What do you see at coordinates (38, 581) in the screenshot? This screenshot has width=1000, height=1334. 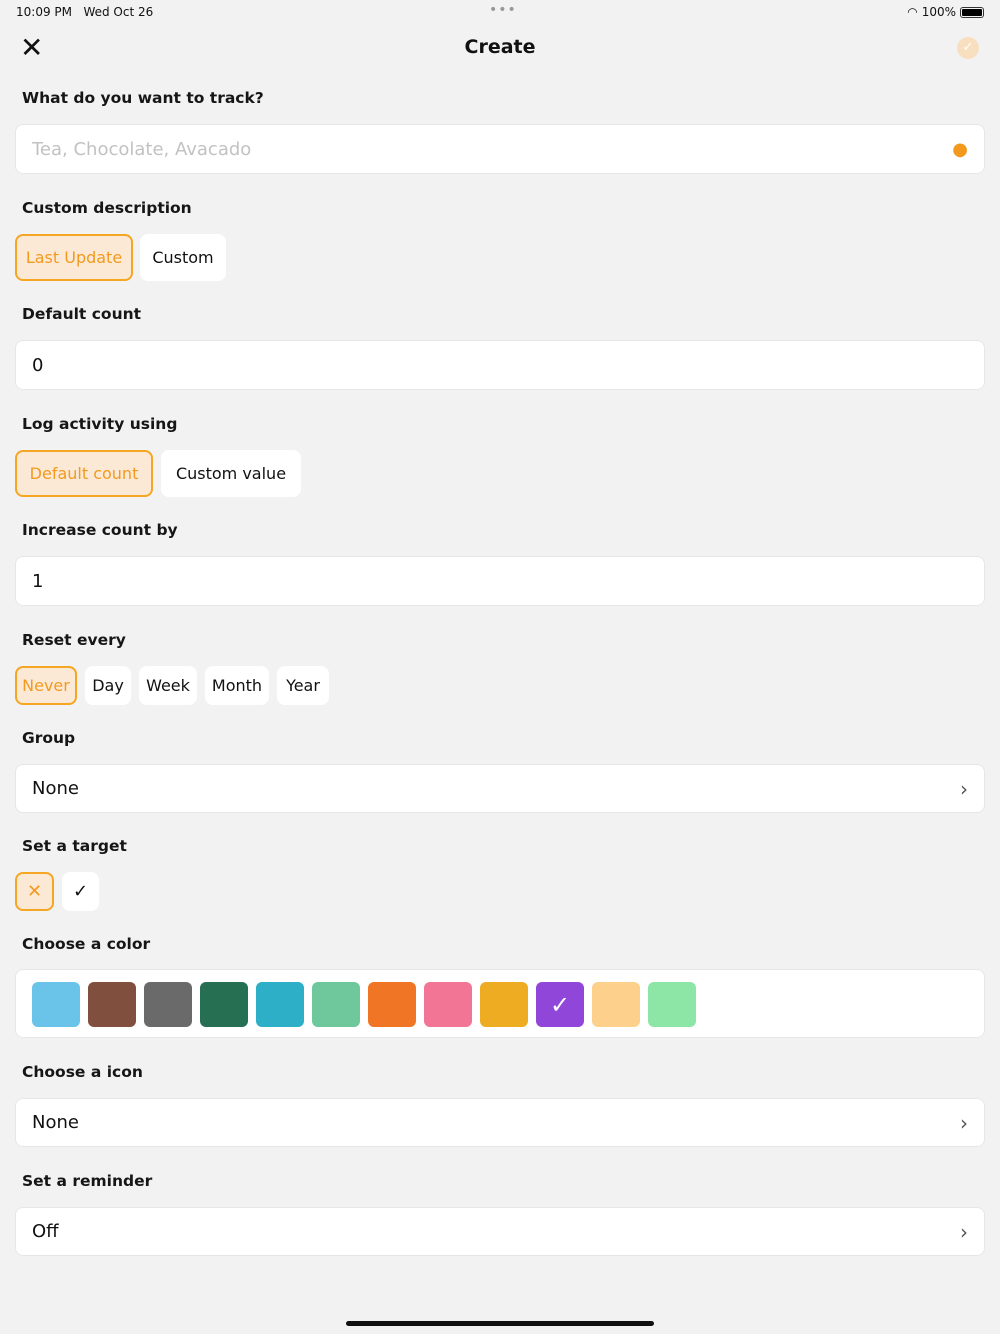 I see `increase-value: 1` at bounding box center [38, 581].